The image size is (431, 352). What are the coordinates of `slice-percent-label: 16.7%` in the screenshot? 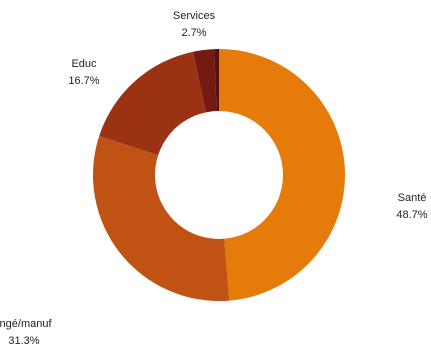 It's located at (83, 81).